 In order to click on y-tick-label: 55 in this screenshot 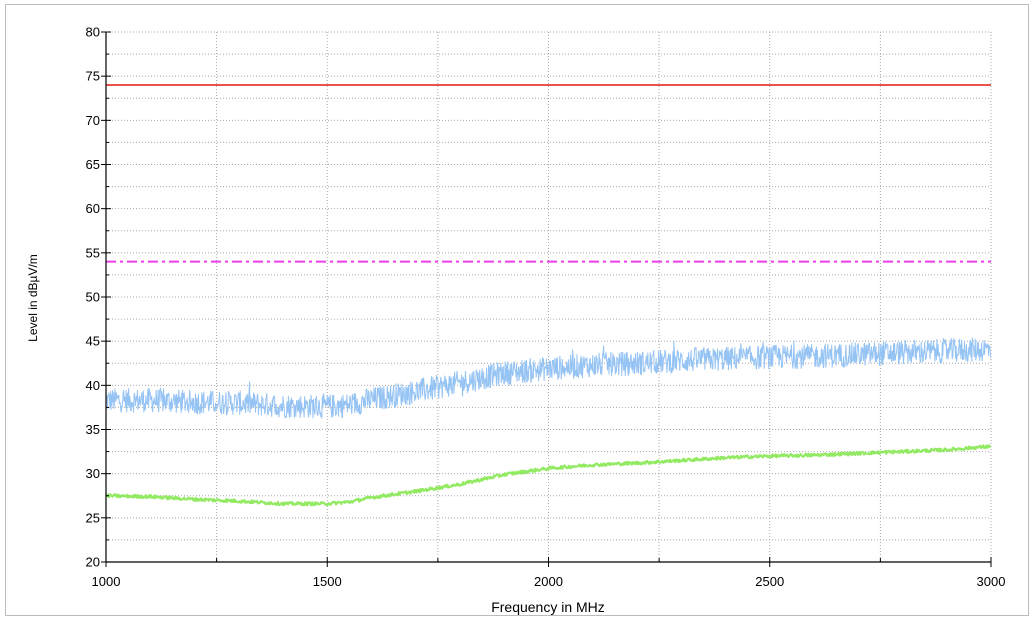, I will do `click(93, 252)`.